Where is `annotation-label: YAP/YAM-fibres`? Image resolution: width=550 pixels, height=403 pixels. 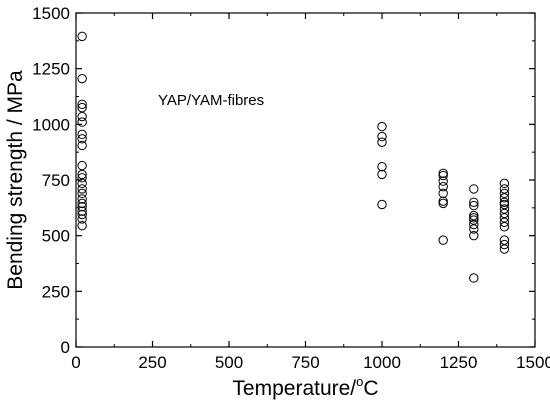 annotation-label: YAP/YAM-fibres is located at coordinates (211, 100).